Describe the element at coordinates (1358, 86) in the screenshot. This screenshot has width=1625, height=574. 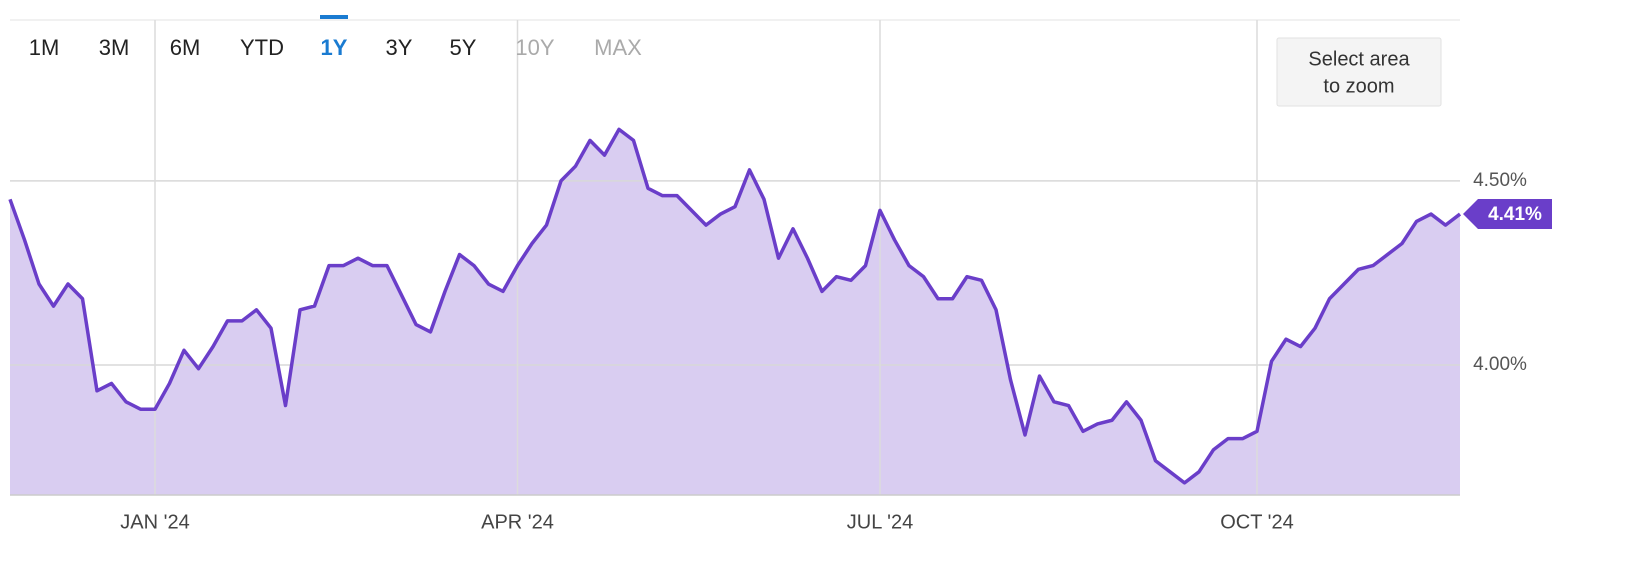
I see `zoom-button-label: to zoom` at that location.